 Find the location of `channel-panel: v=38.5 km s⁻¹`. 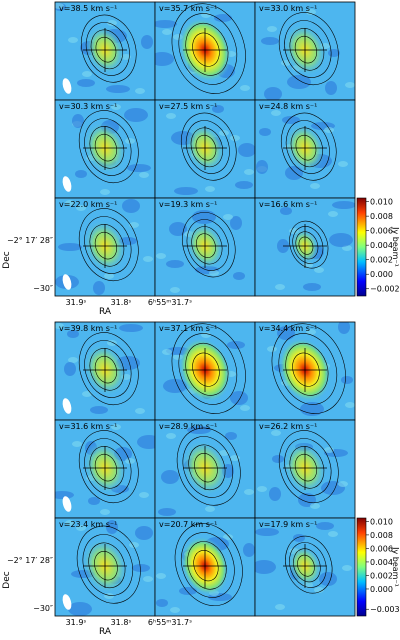

channel-panel: v=38.5 km s⁻¹ is located at coordinates (105, 51).